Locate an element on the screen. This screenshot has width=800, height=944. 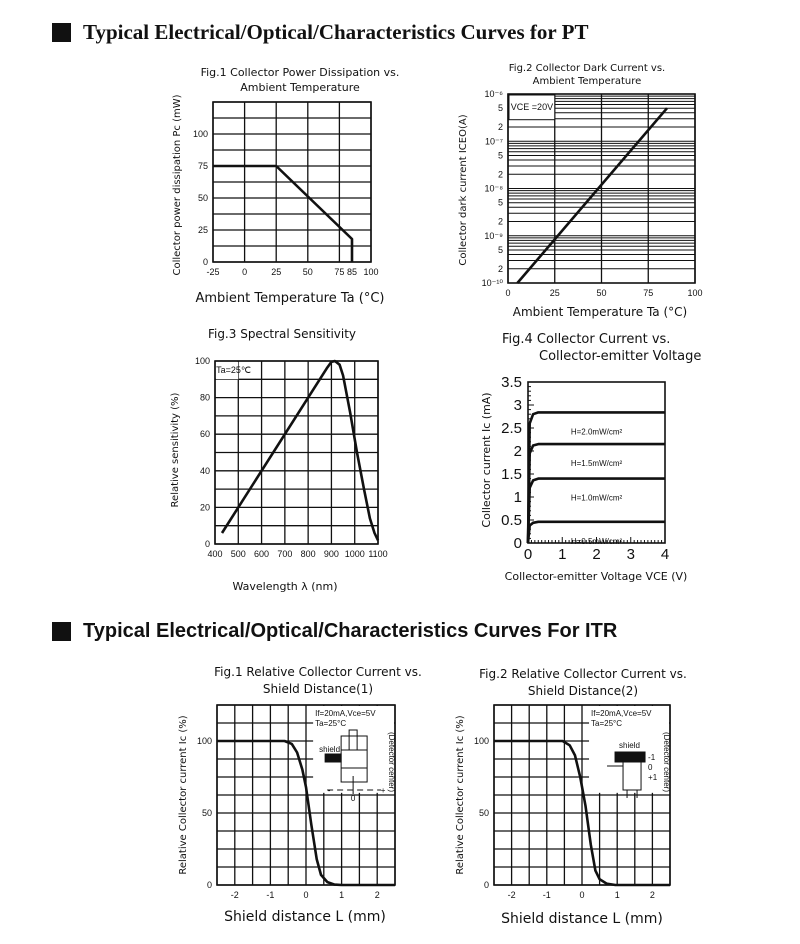
x-tick-label: 900 is located at coordinates (331, 554).